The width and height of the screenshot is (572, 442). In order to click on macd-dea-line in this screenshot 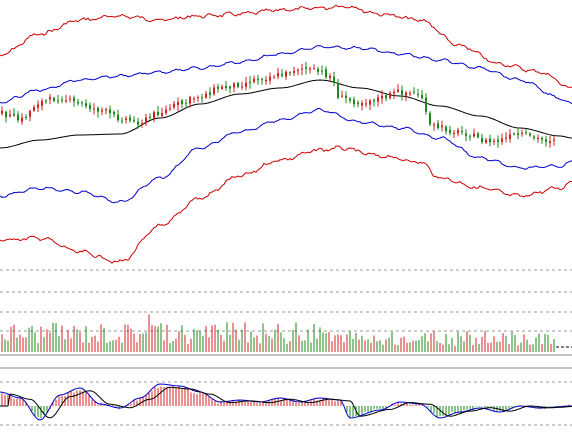, I will do `click(286, 402)`.